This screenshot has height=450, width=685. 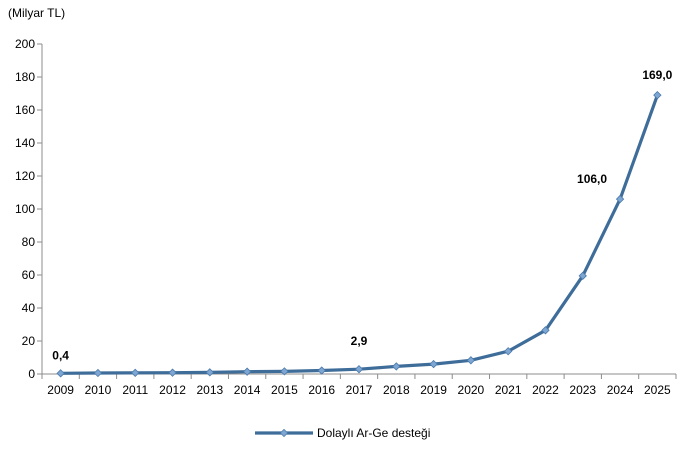 What do you see at coordinates (396, 390) in the screenshot?
I see `x-tick-label: 2018` at bounding box center [396, 390].